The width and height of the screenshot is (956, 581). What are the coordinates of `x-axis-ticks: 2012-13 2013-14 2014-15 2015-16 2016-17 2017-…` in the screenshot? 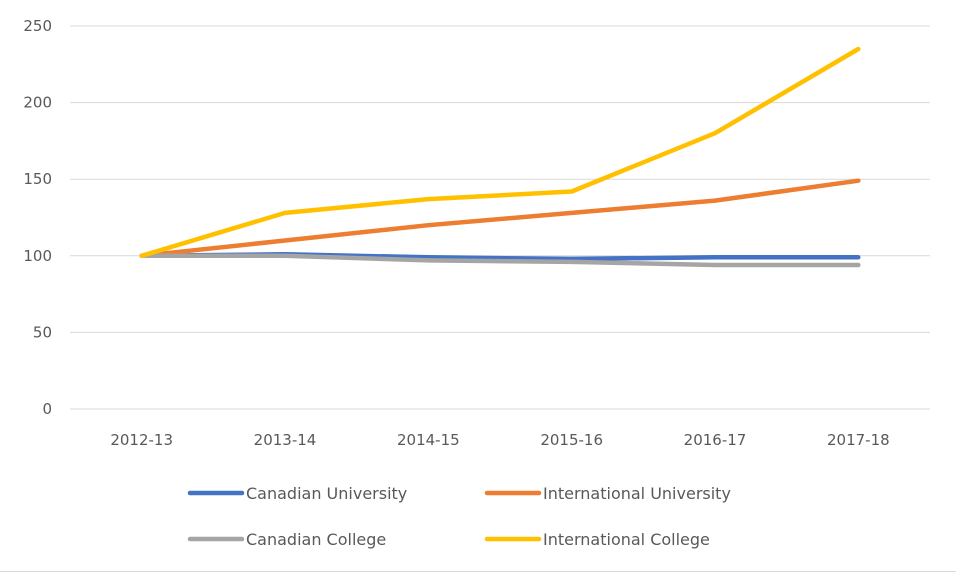 It's located at (499, 440).